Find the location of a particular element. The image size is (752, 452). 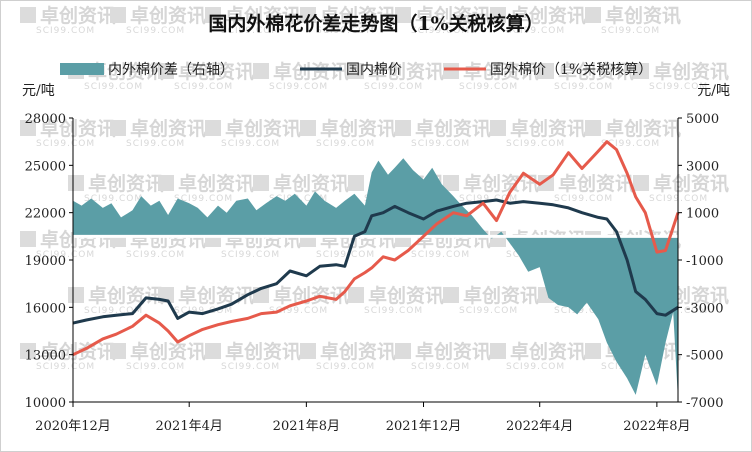

right-axis-tick-label: 3000 is located at coordinates (702, 166).